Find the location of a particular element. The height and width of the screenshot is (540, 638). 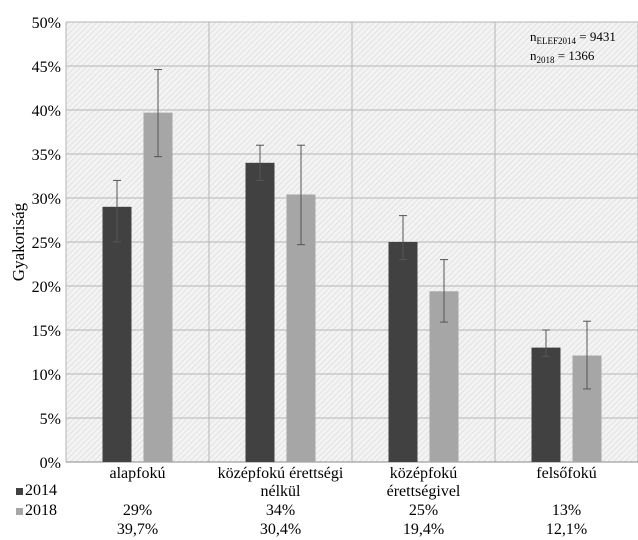

data-label-2018: 19,4% is located at coordinates (423, 529).